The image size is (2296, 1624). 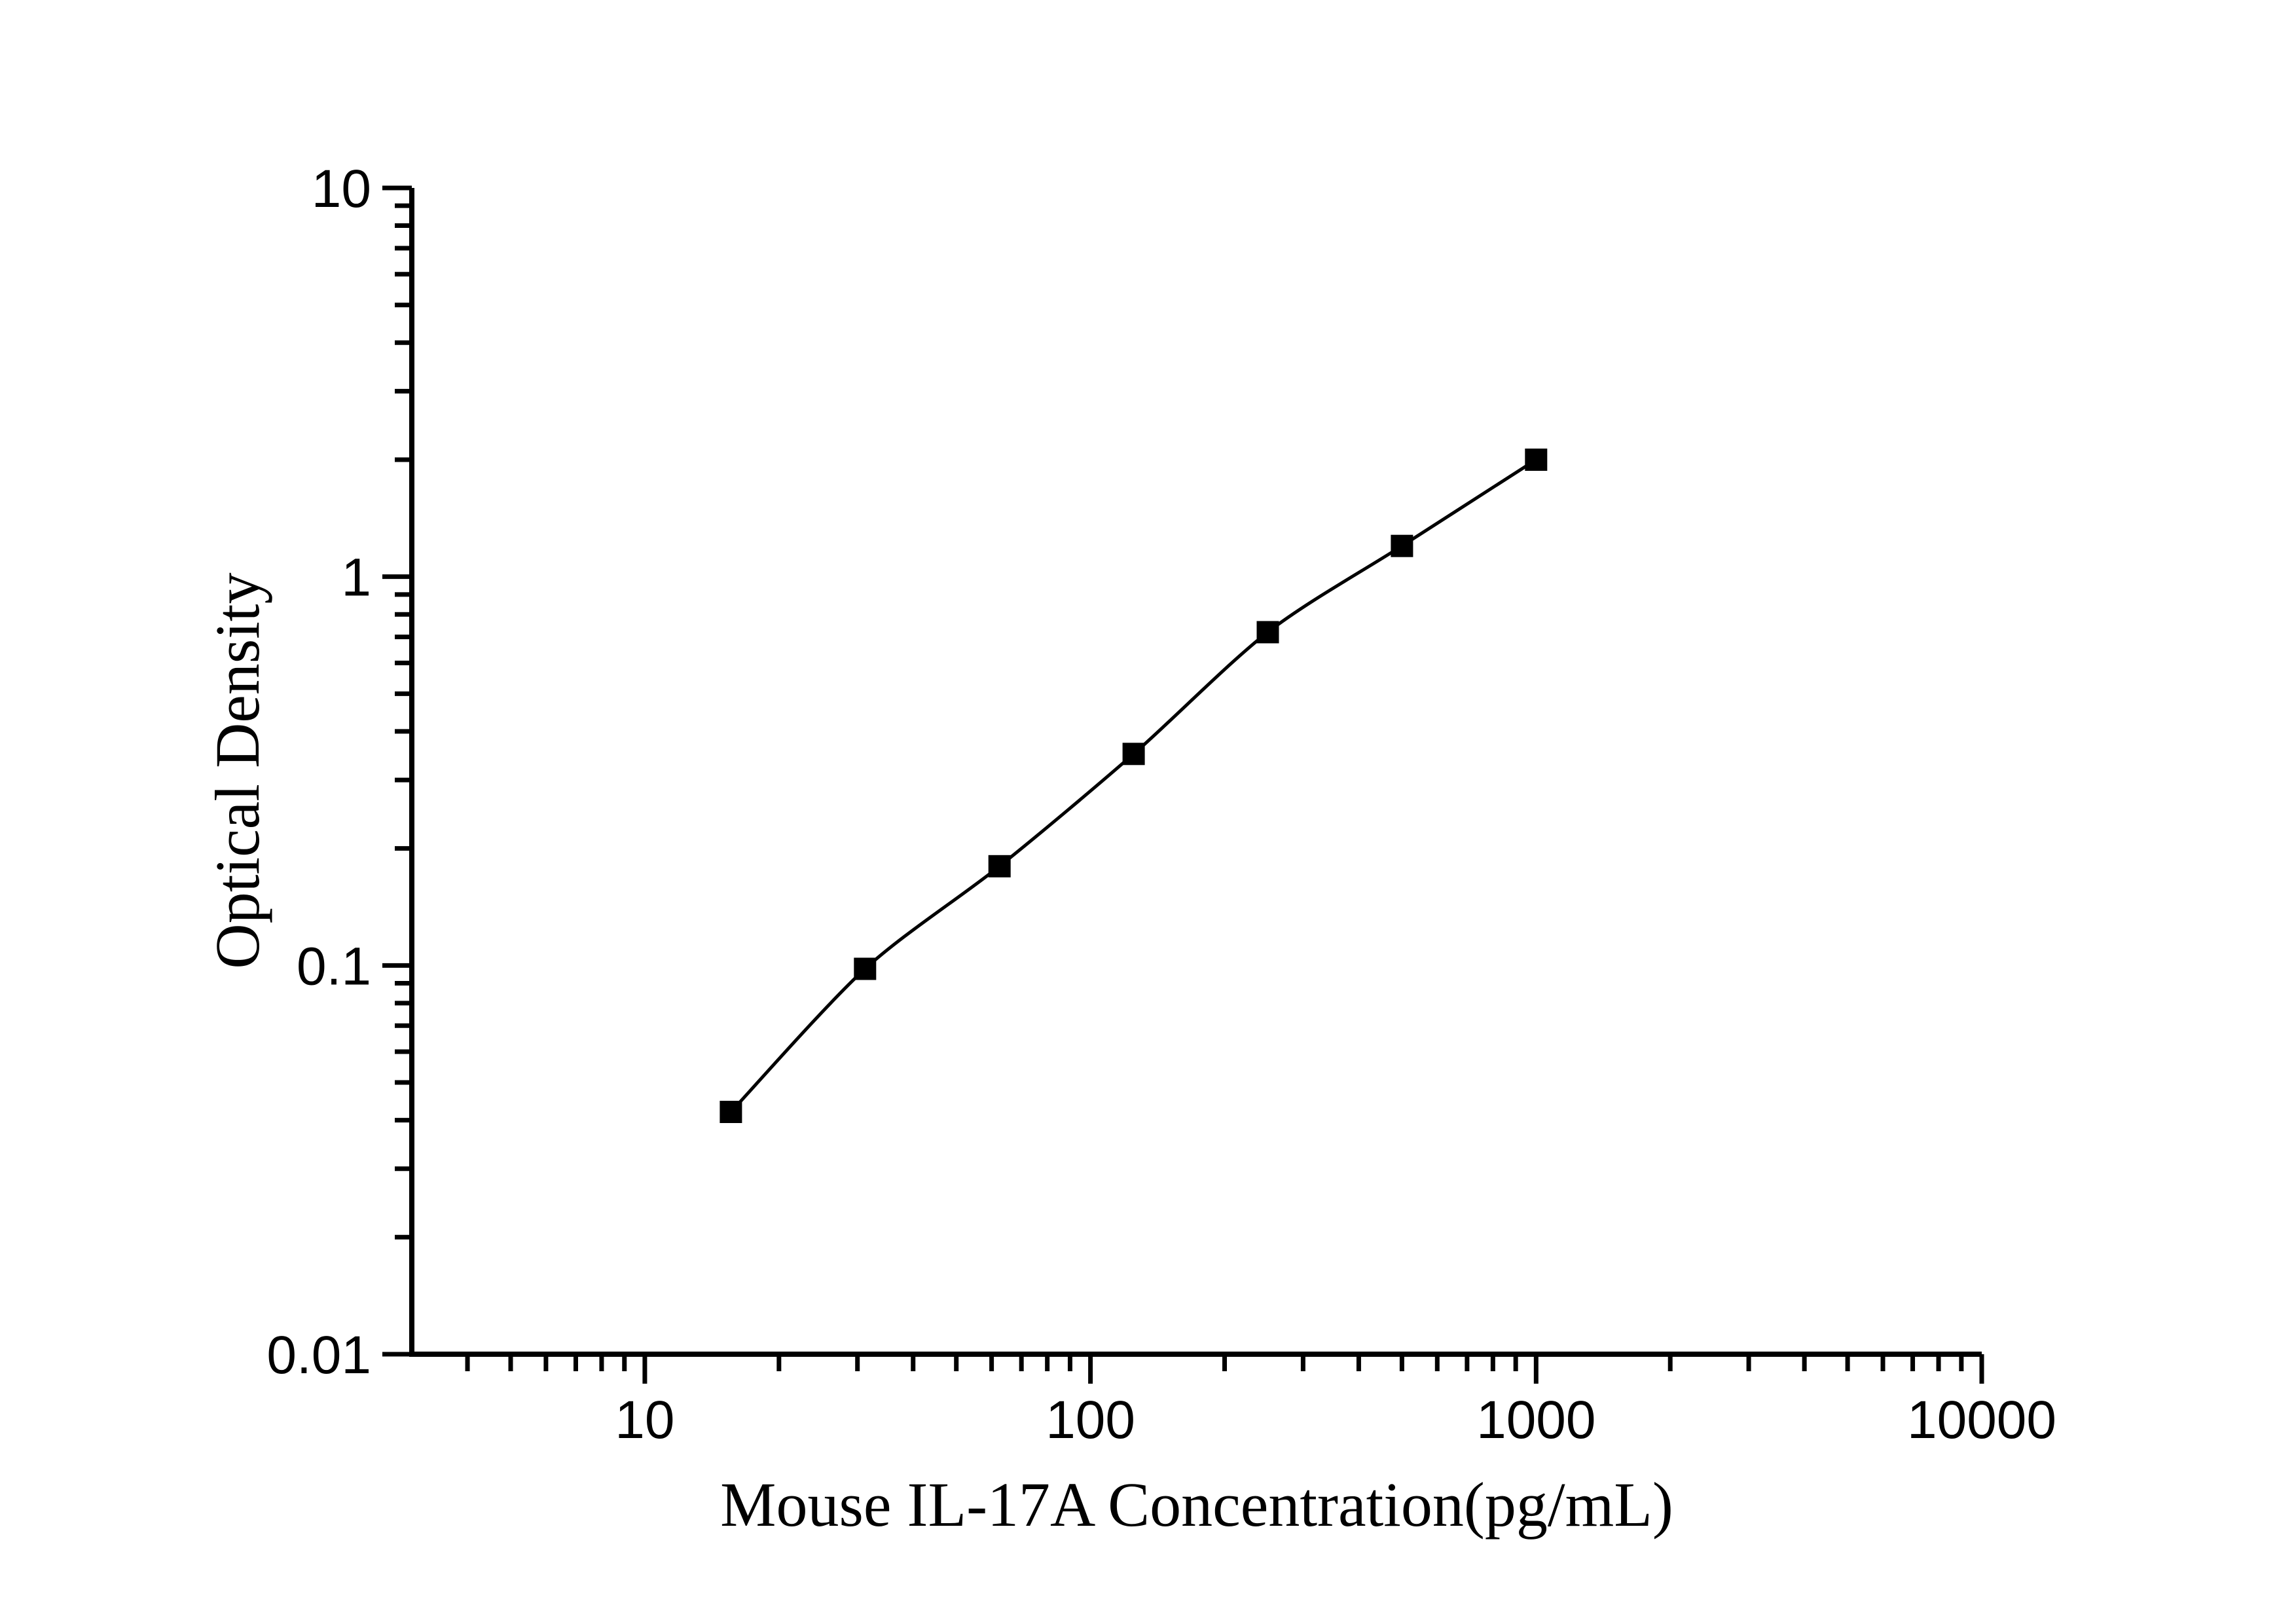 What do you see at coordinates (644, 1420) in the screenshot?
I see `x-tick-label: 10` at bounding box center [644, 1420].